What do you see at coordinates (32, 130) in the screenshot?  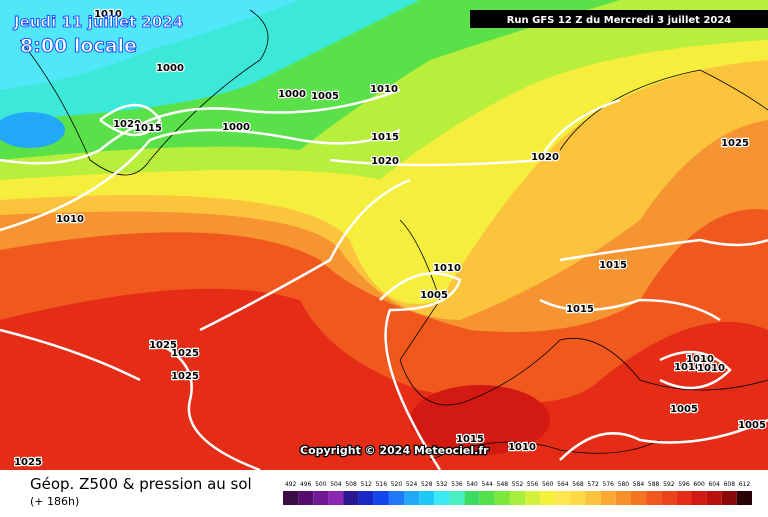 I see `z500-low` at bounding box center [32, 130].